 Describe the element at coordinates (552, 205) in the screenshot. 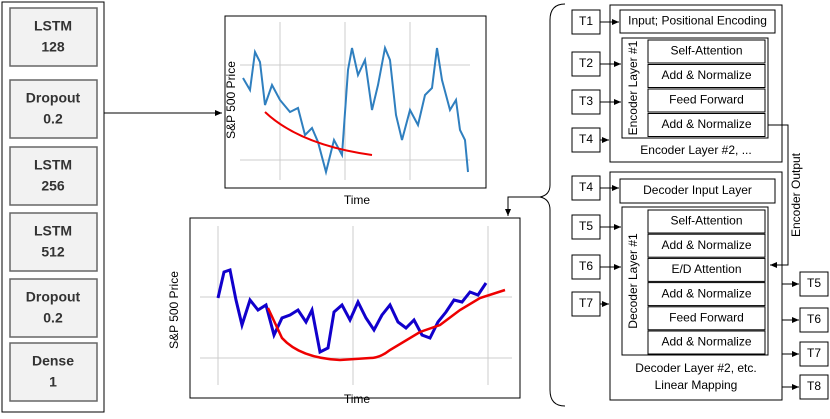

I see `brace` at that location.